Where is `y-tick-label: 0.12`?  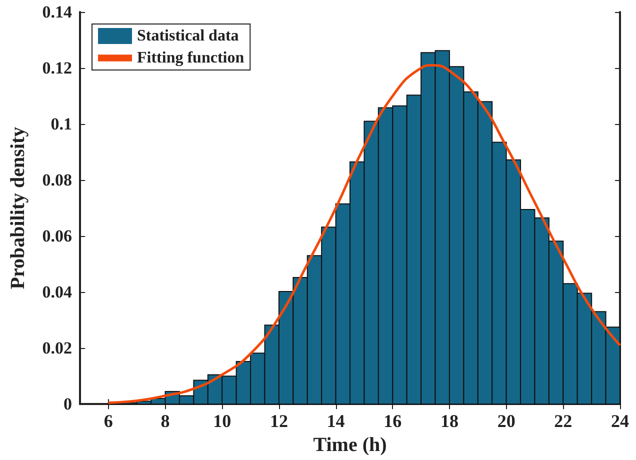
y-tick-label: 0.12 is located at coordinates (57, 68).